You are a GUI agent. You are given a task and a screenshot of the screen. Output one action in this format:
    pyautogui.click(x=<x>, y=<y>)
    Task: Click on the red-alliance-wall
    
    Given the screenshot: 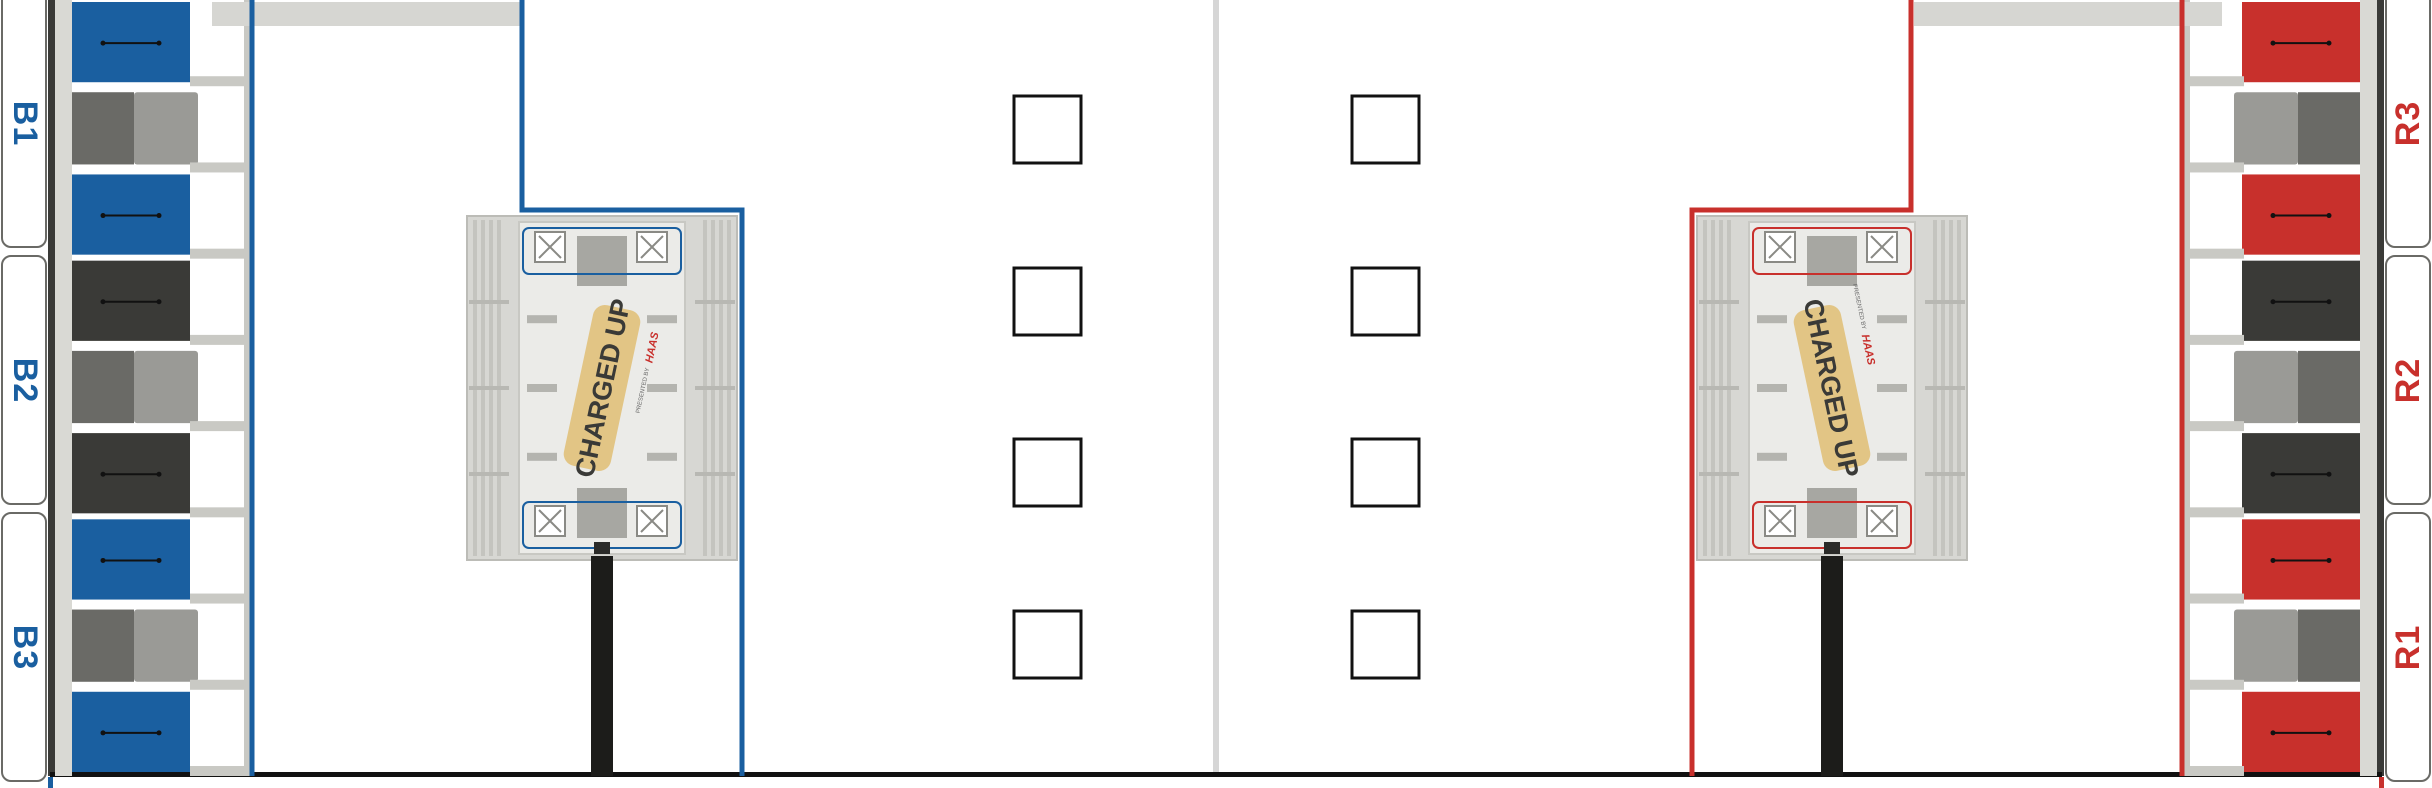 What is the action you would take?
    pyautogui.click(x=2380, y=388)
    